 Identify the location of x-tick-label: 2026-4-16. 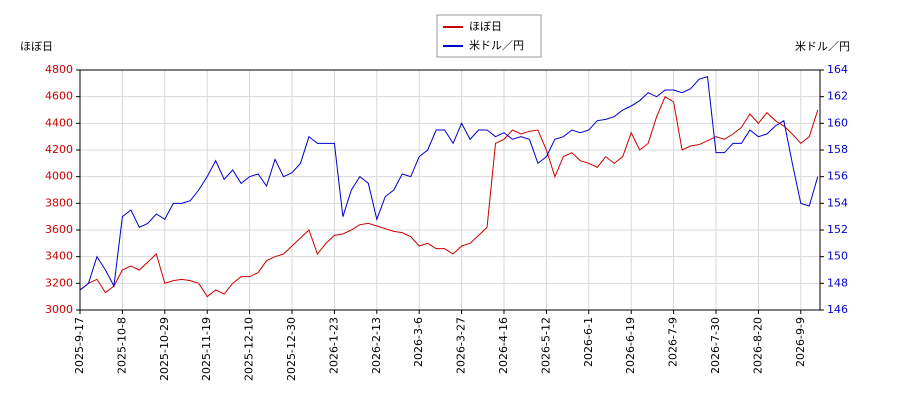
(503, 345).